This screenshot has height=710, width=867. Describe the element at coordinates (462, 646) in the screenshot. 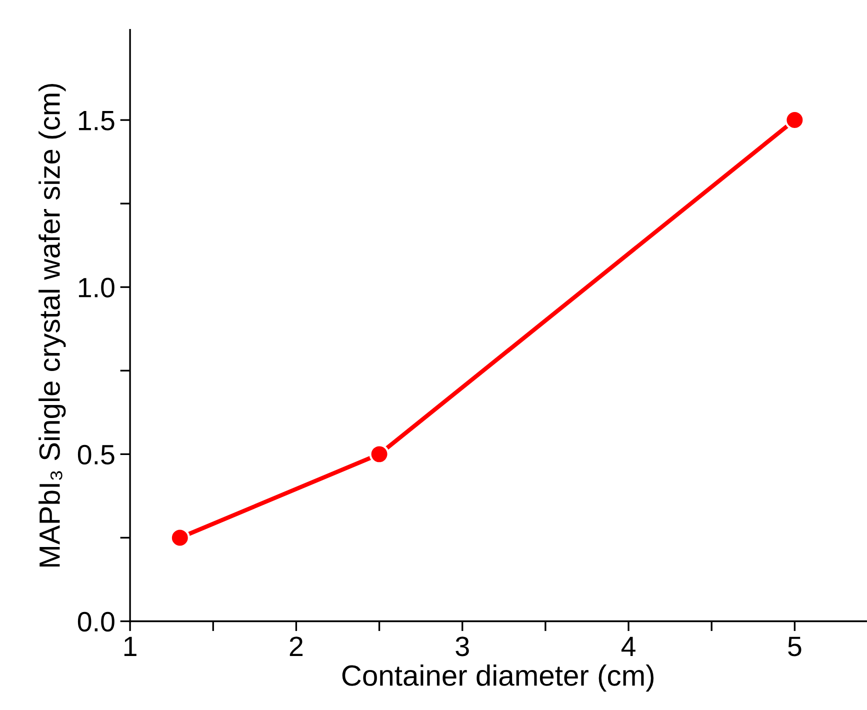

I see `x-tick-label: 3` at that location.